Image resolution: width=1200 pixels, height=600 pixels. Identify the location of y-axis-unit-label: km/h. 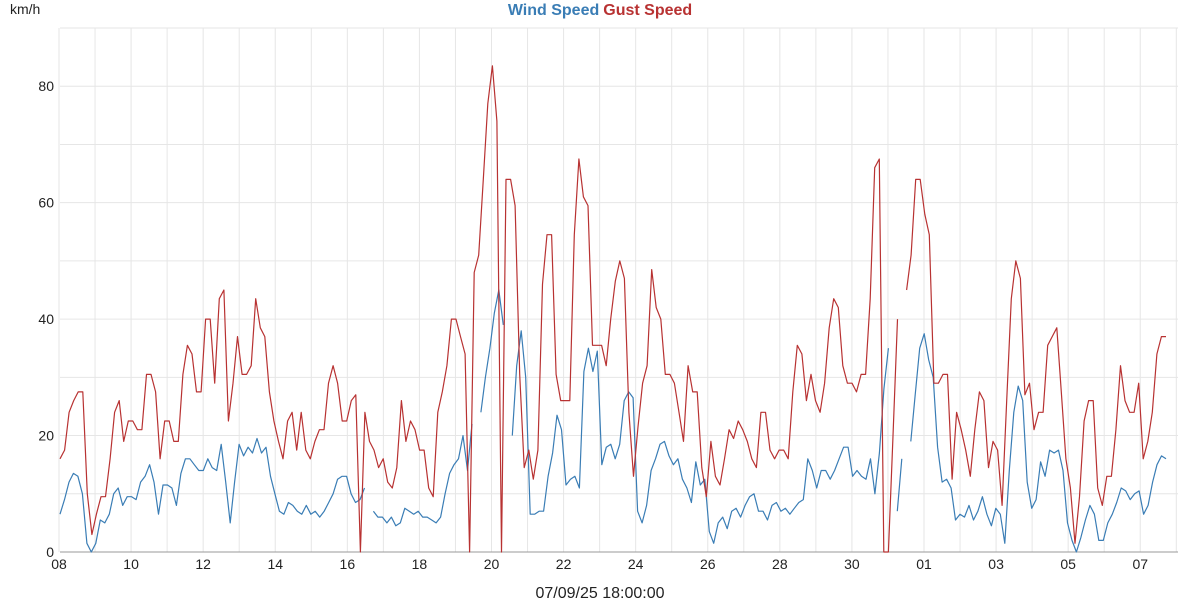
(25, 9).